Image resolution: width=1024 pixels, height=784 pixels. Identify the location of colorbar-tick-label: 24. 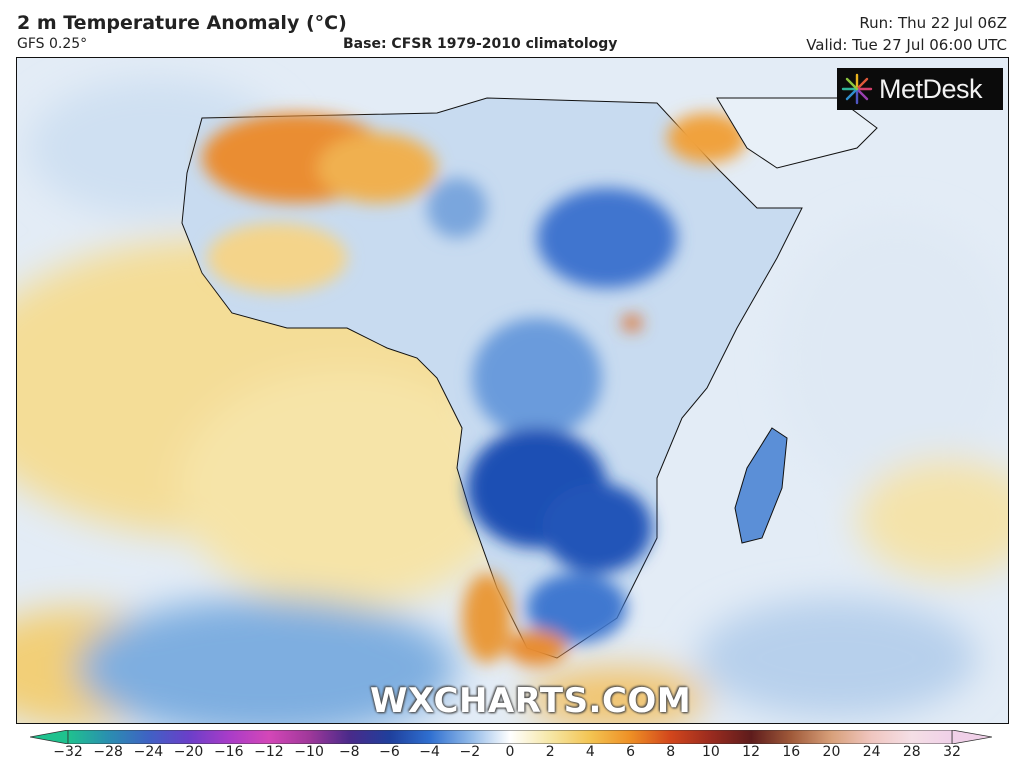
(871, 752).